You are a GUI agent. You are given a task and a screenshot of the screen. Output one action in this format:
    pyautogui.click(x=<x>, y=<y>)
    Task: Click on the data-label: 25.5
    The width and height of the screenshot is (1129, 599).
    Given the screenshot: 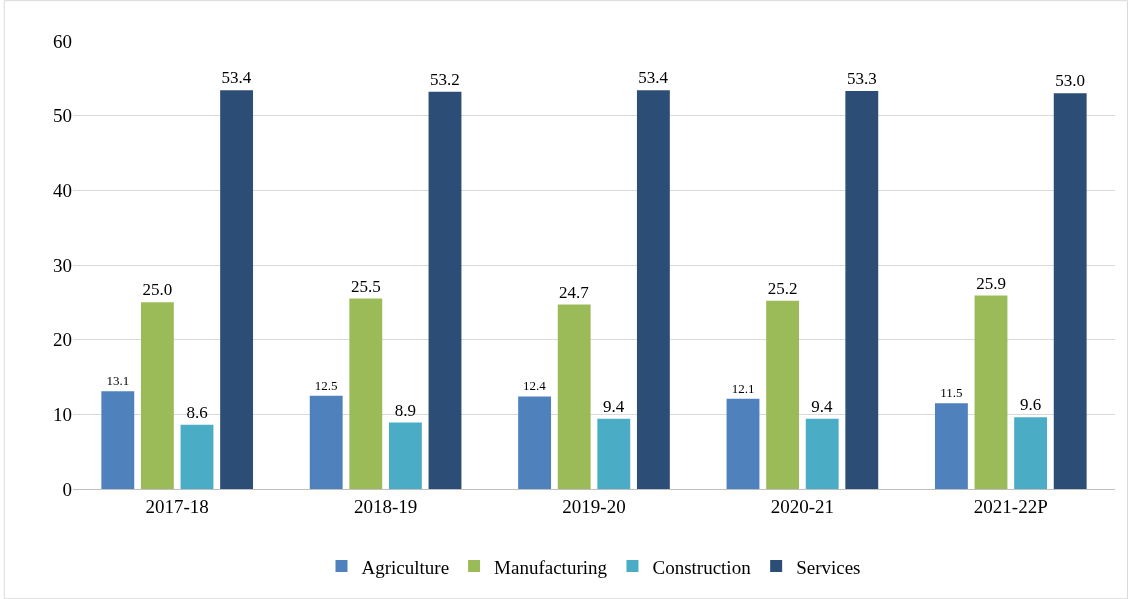 What is the action you would take?
    pyautogui.click(x=365, y=286)
    